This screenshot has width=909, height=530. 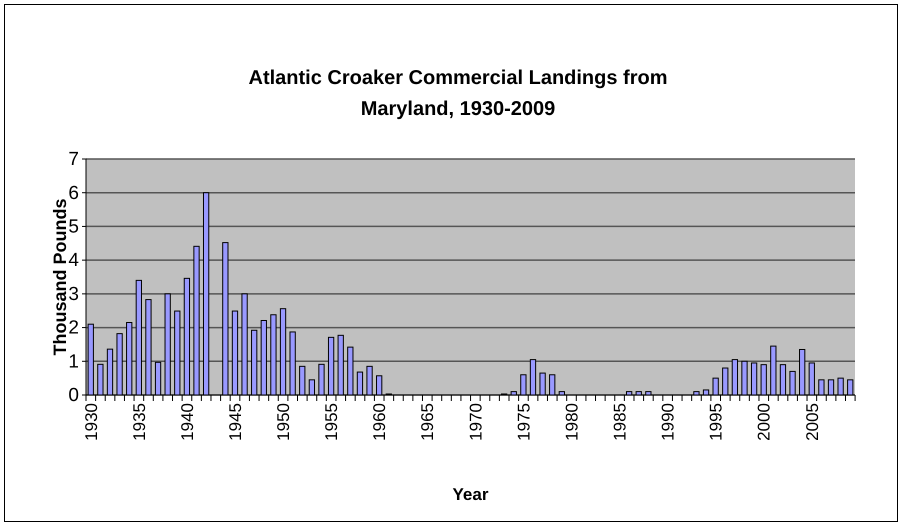 What do you see at coordinates (73, 294) in the screenshot?
I see `y-tick-label: 3` at bounding box center [73, 294].